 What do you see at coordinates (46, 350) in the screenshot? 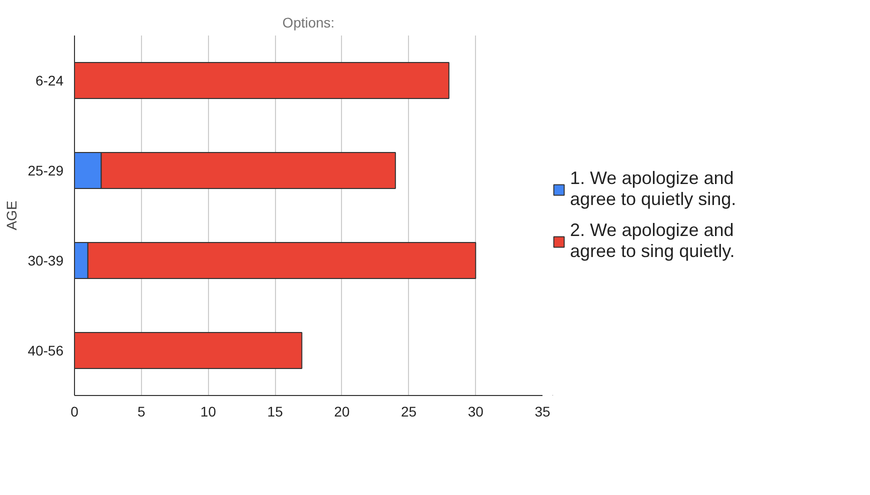
I see `y-tick-label: 40-56` at bounding box center [46, 350].